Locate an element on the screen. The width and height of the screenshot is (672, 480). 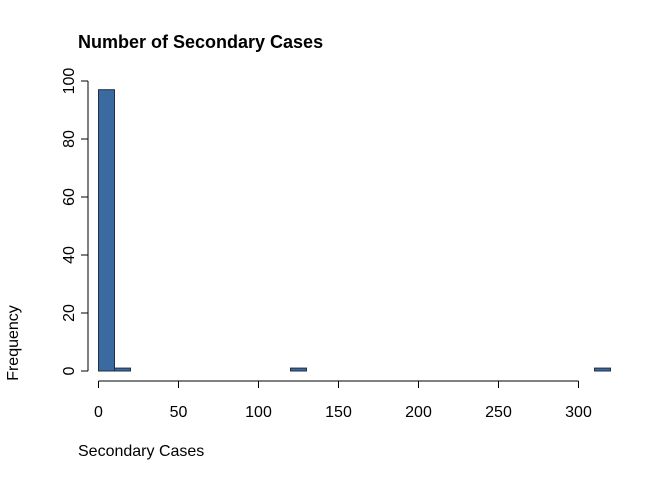
y-tick-label: 0 is located at coordinates (69, 370).